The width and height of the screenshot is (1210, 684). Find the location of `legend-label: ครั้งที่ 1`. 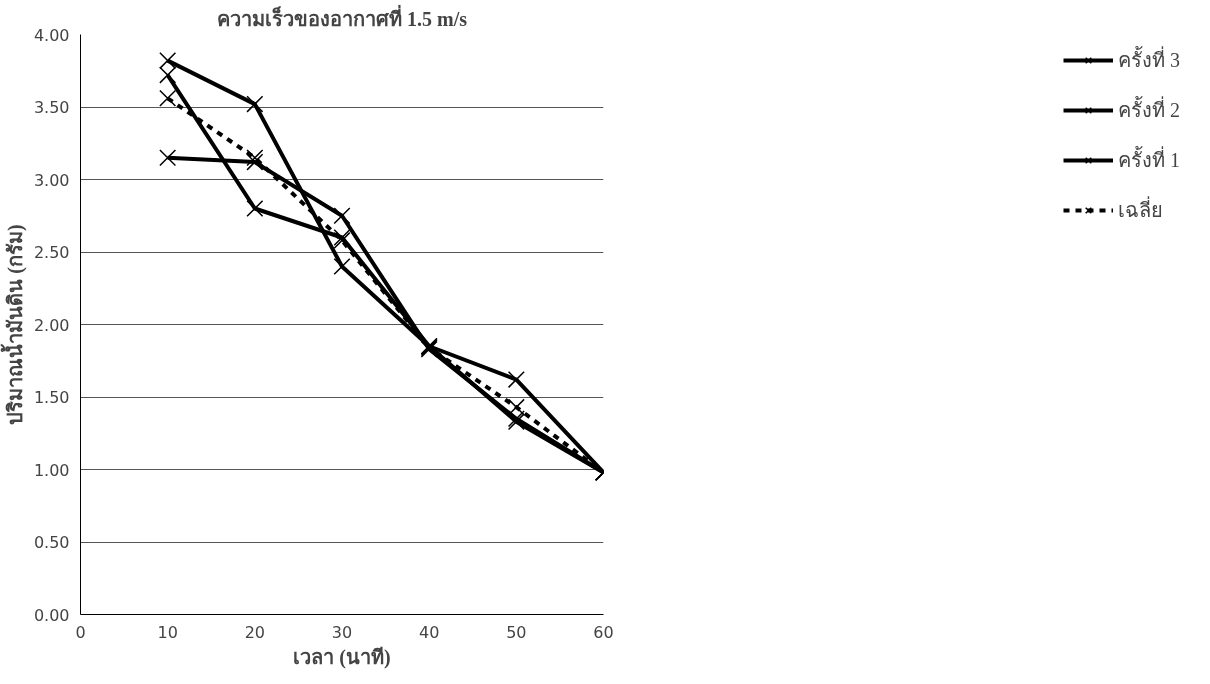

legend-label: ครั้งที่ 1 is located at coordinates (1149, 159).